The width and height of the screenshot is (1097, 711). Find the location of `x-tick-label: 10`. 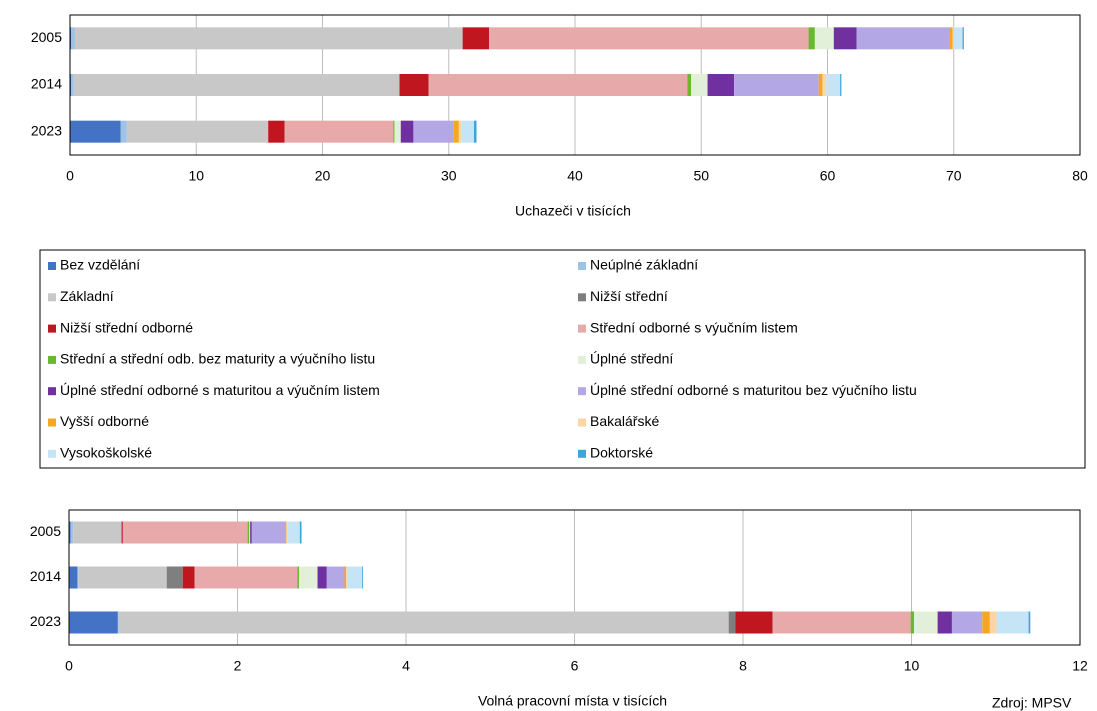

x-tick-label: 10 is located at coordinates (196, 176).